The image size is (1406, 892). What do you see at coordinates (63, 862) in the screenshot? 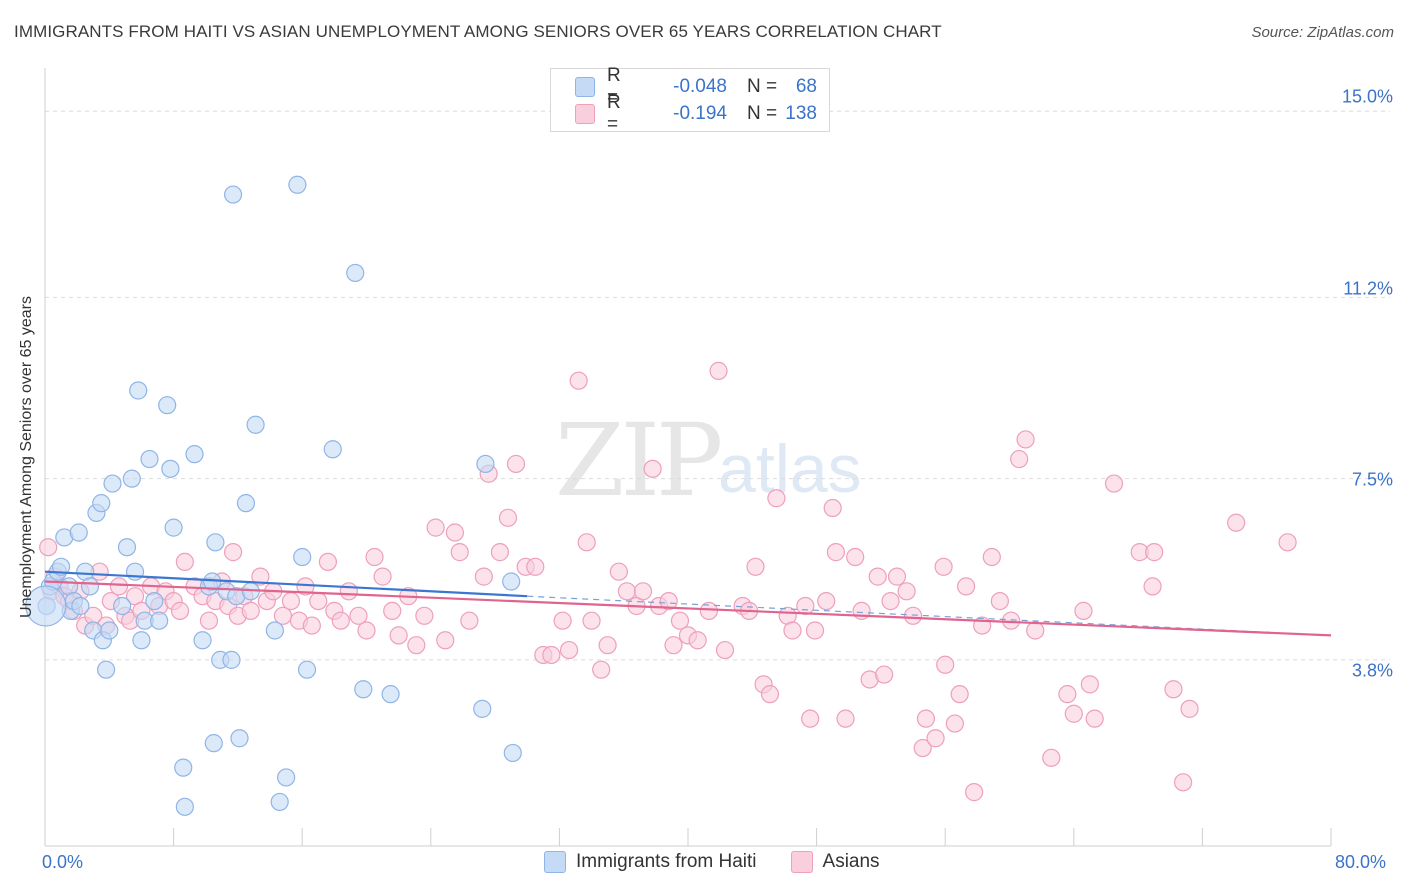
I see `x-min-label: 0.0%` at bounding box center [63, 862].